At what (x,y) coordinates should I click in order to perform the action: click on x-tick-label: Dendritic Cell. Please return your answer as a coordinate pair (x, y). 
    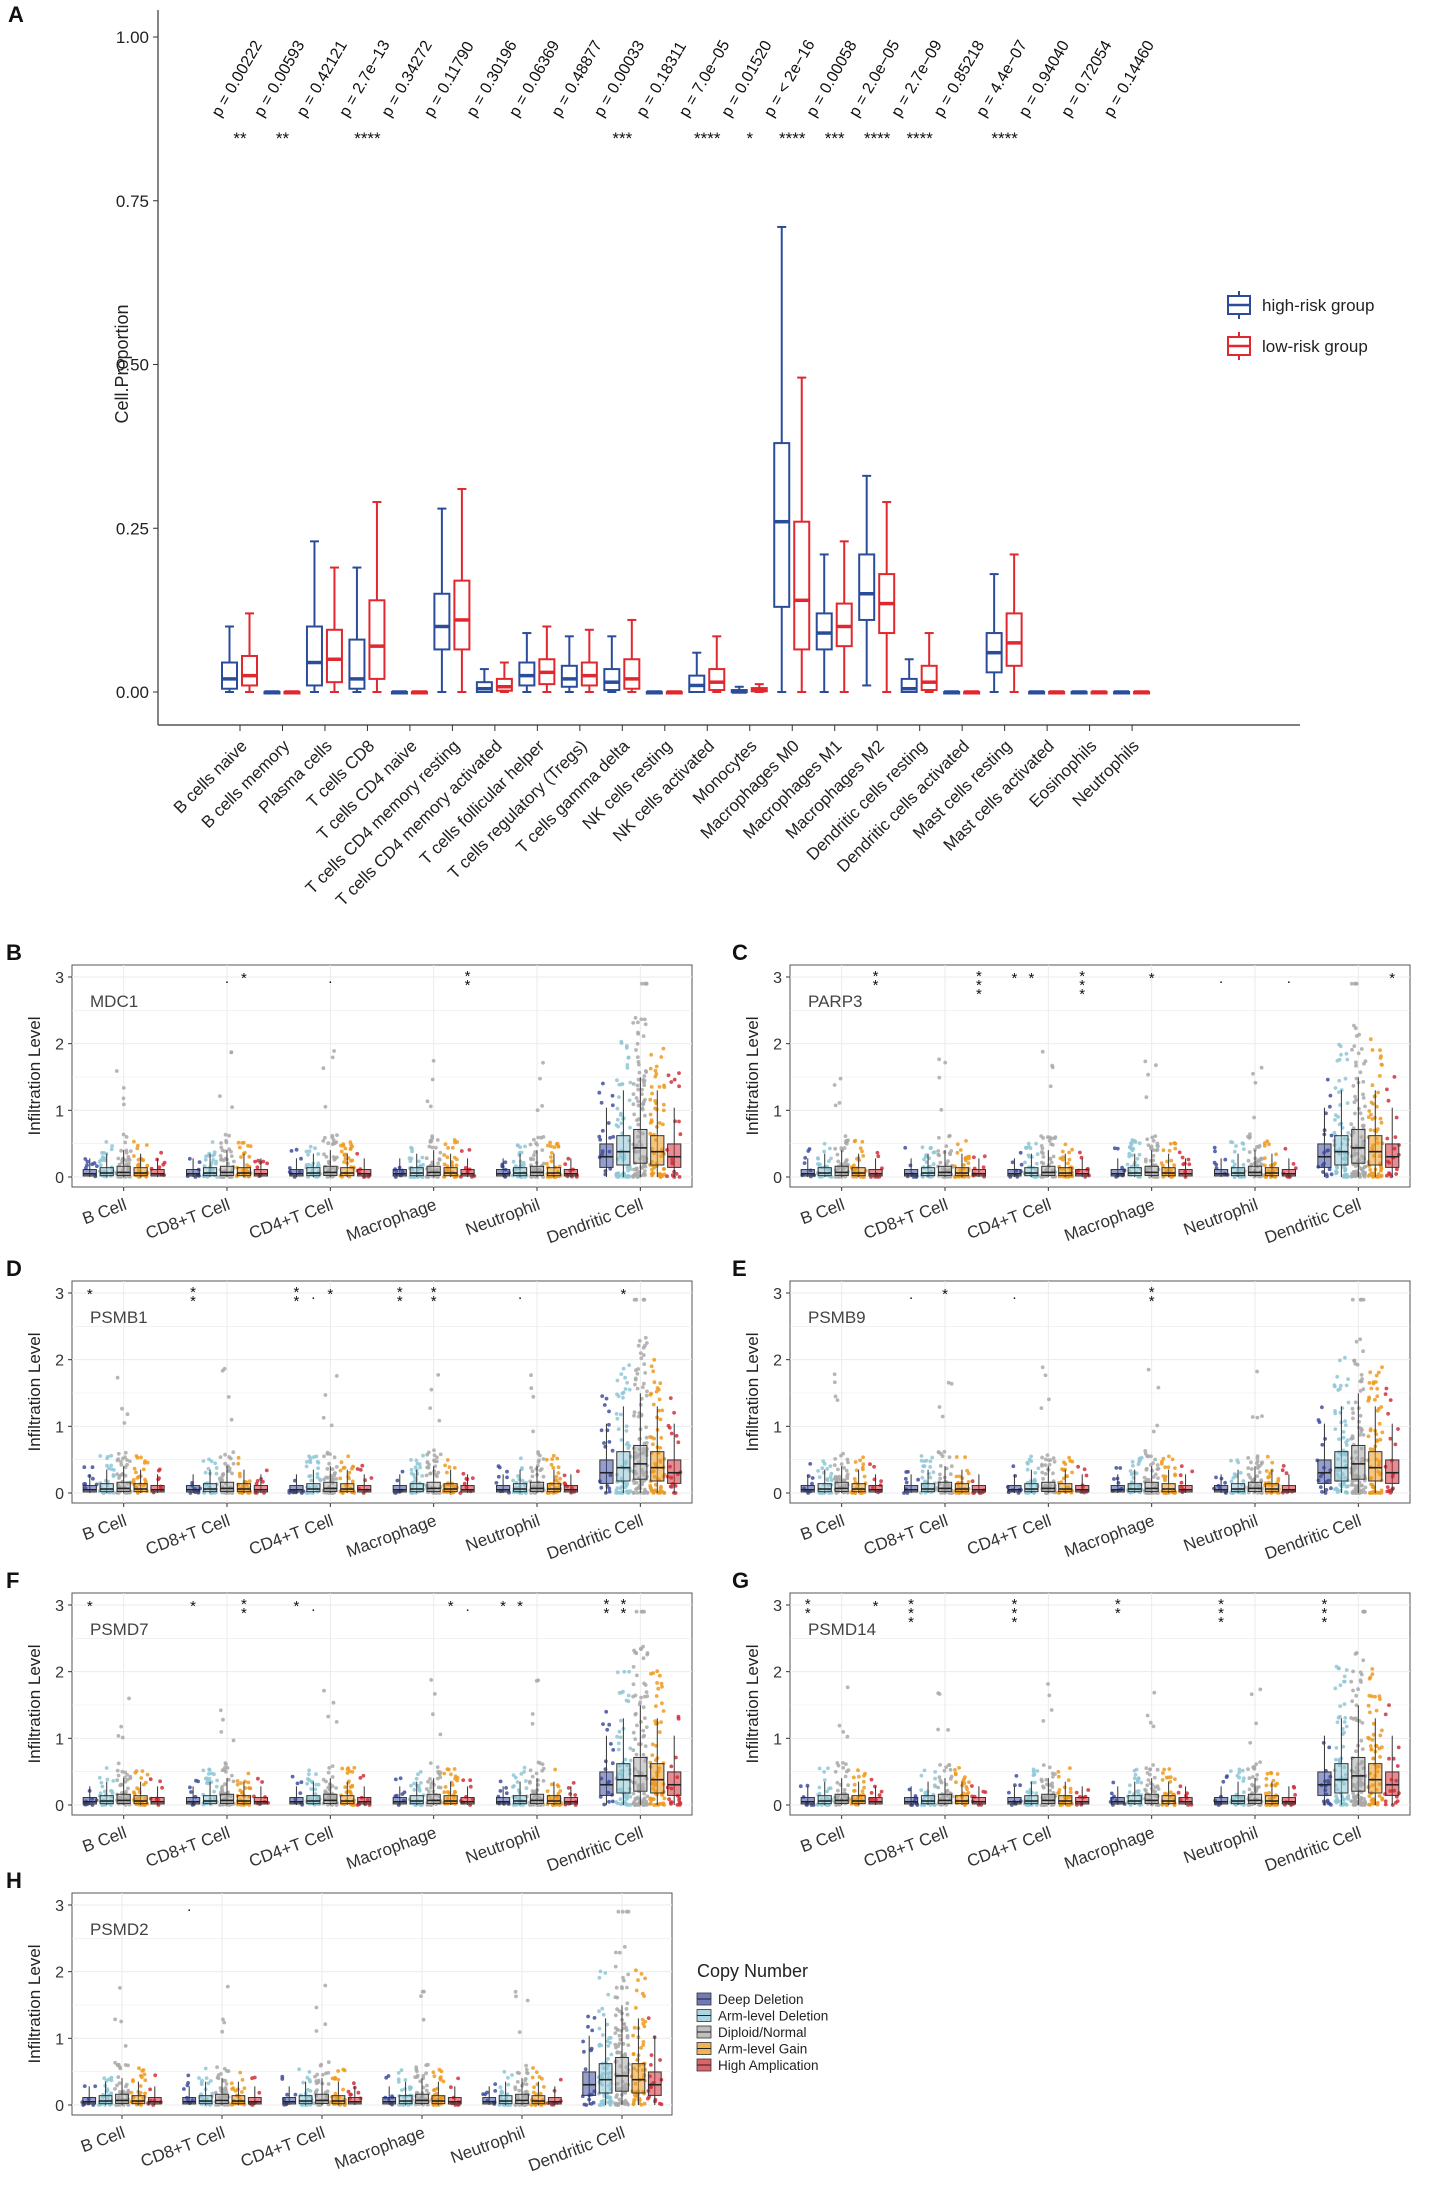
    Looking at the image, I should click on (1312, 1537).